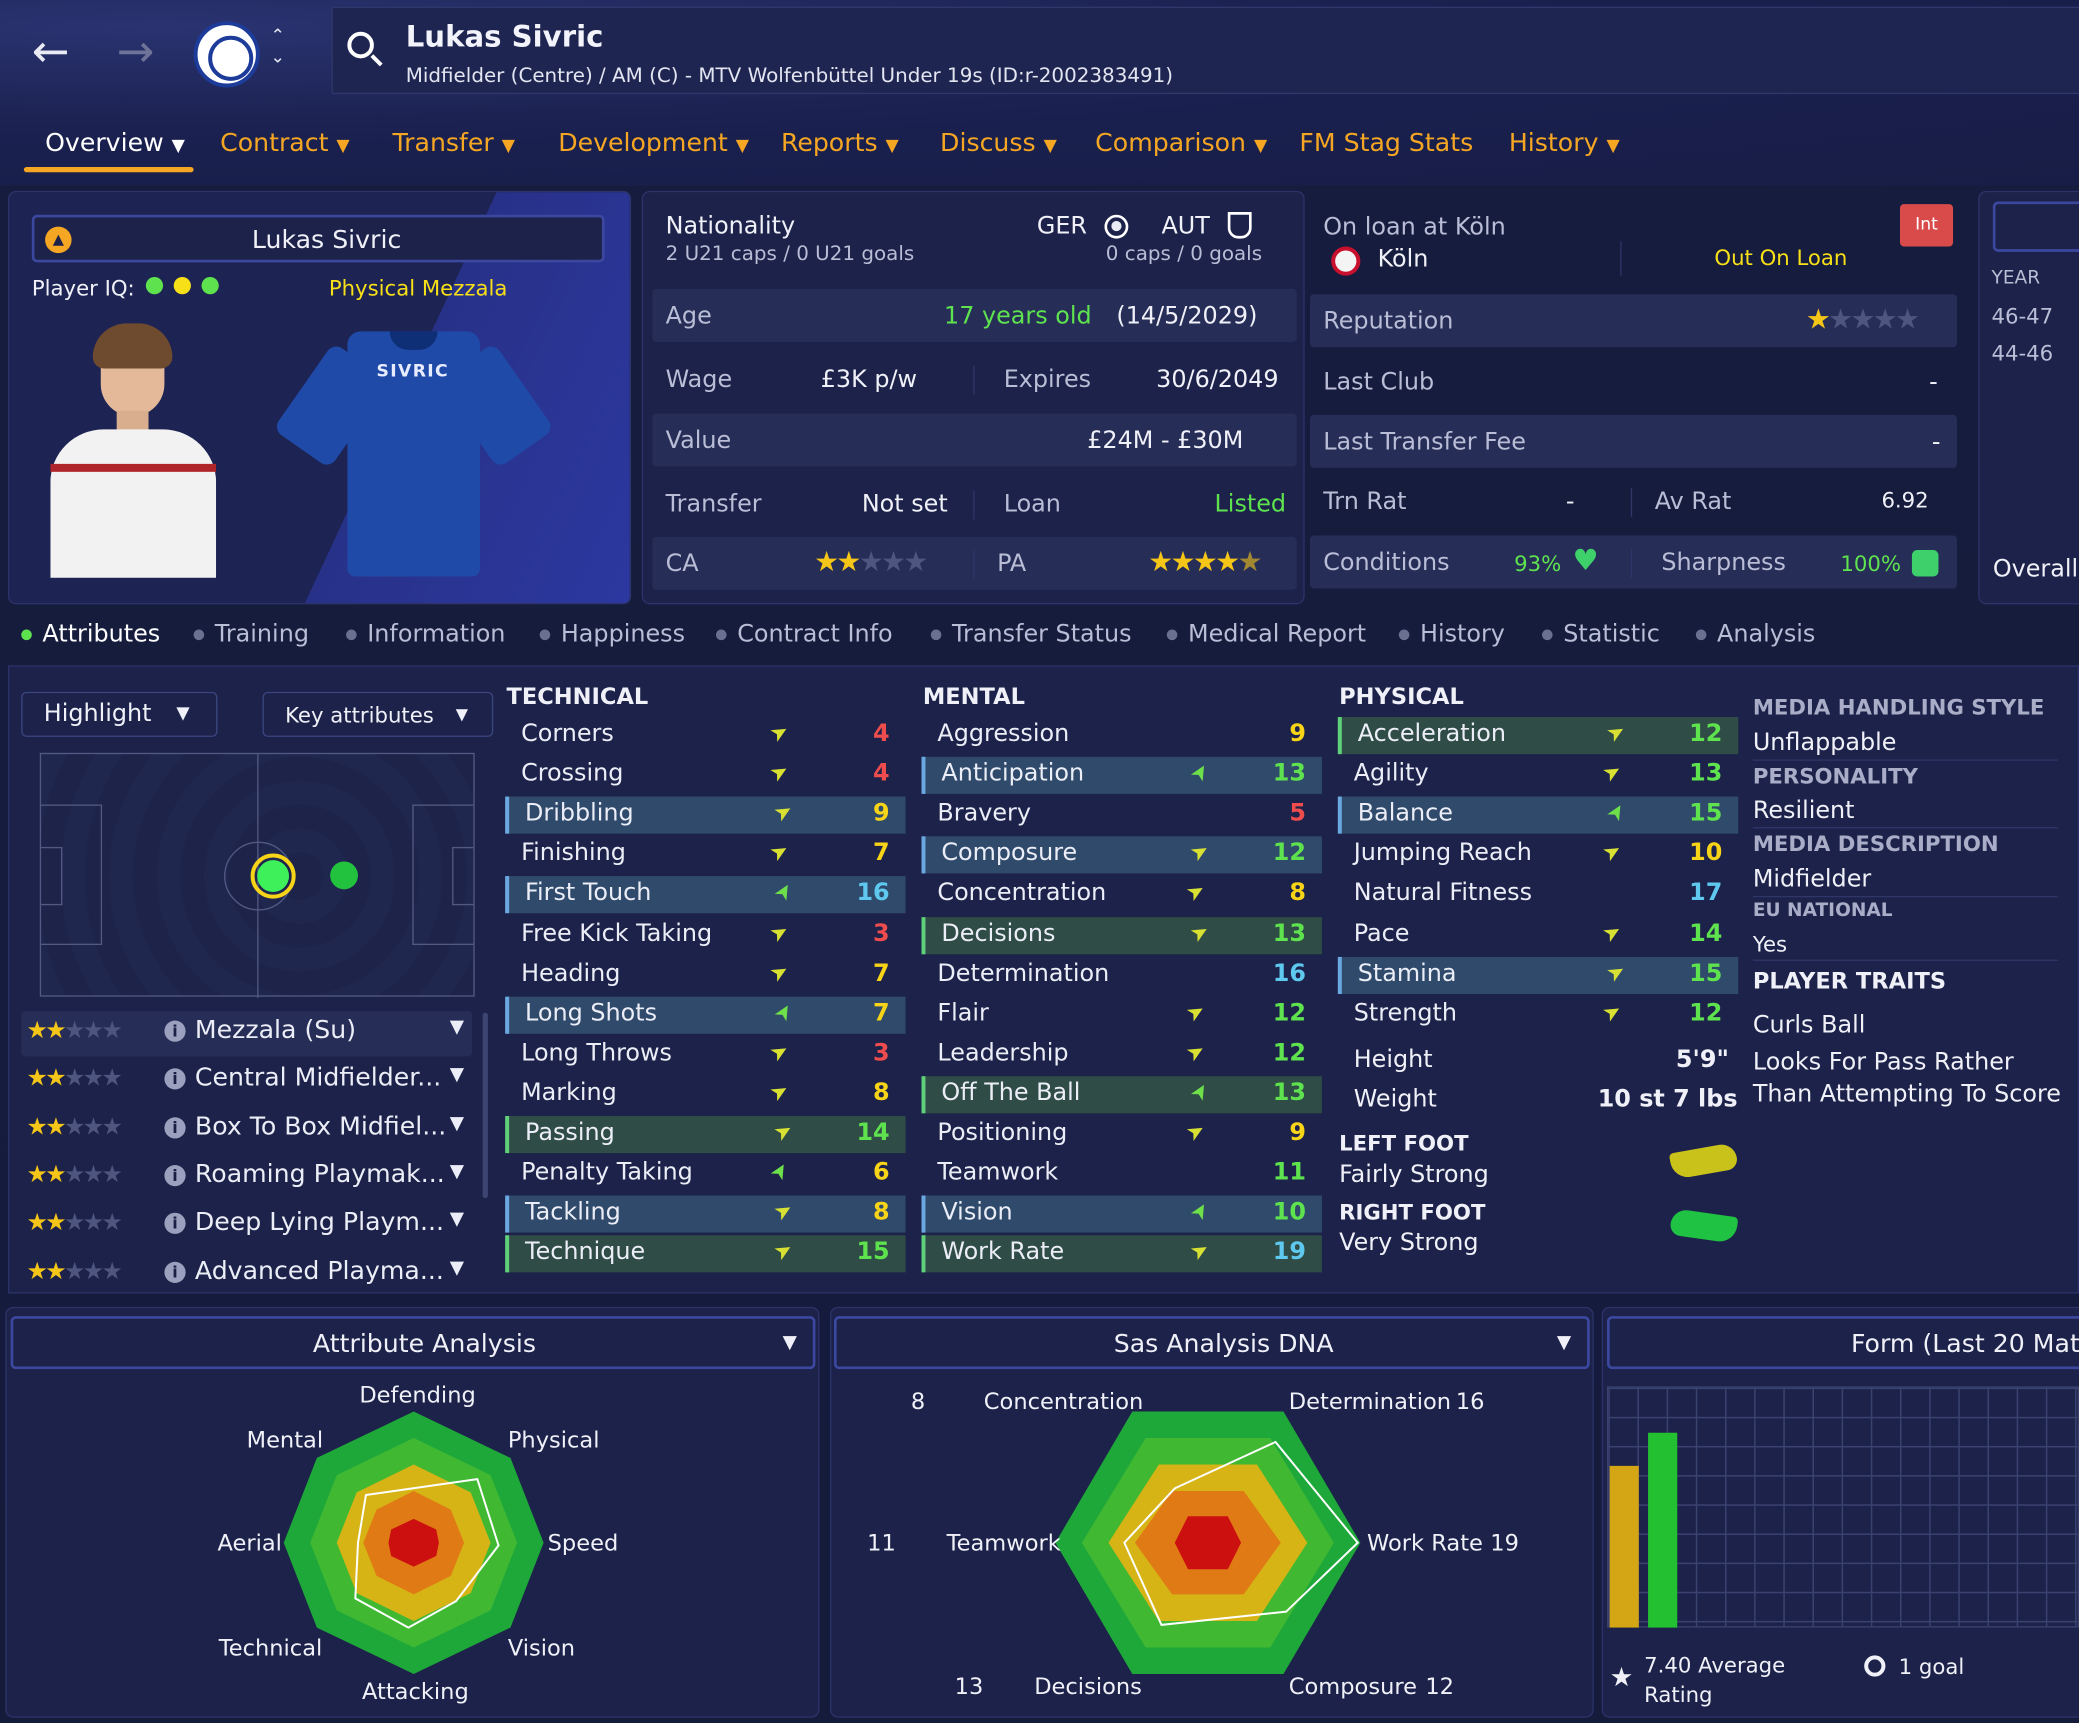  What do you see at coordinates (612, 634) in the screenshot?
I see `subtab-happiness: Happiness` at bounding box center [612, 634].